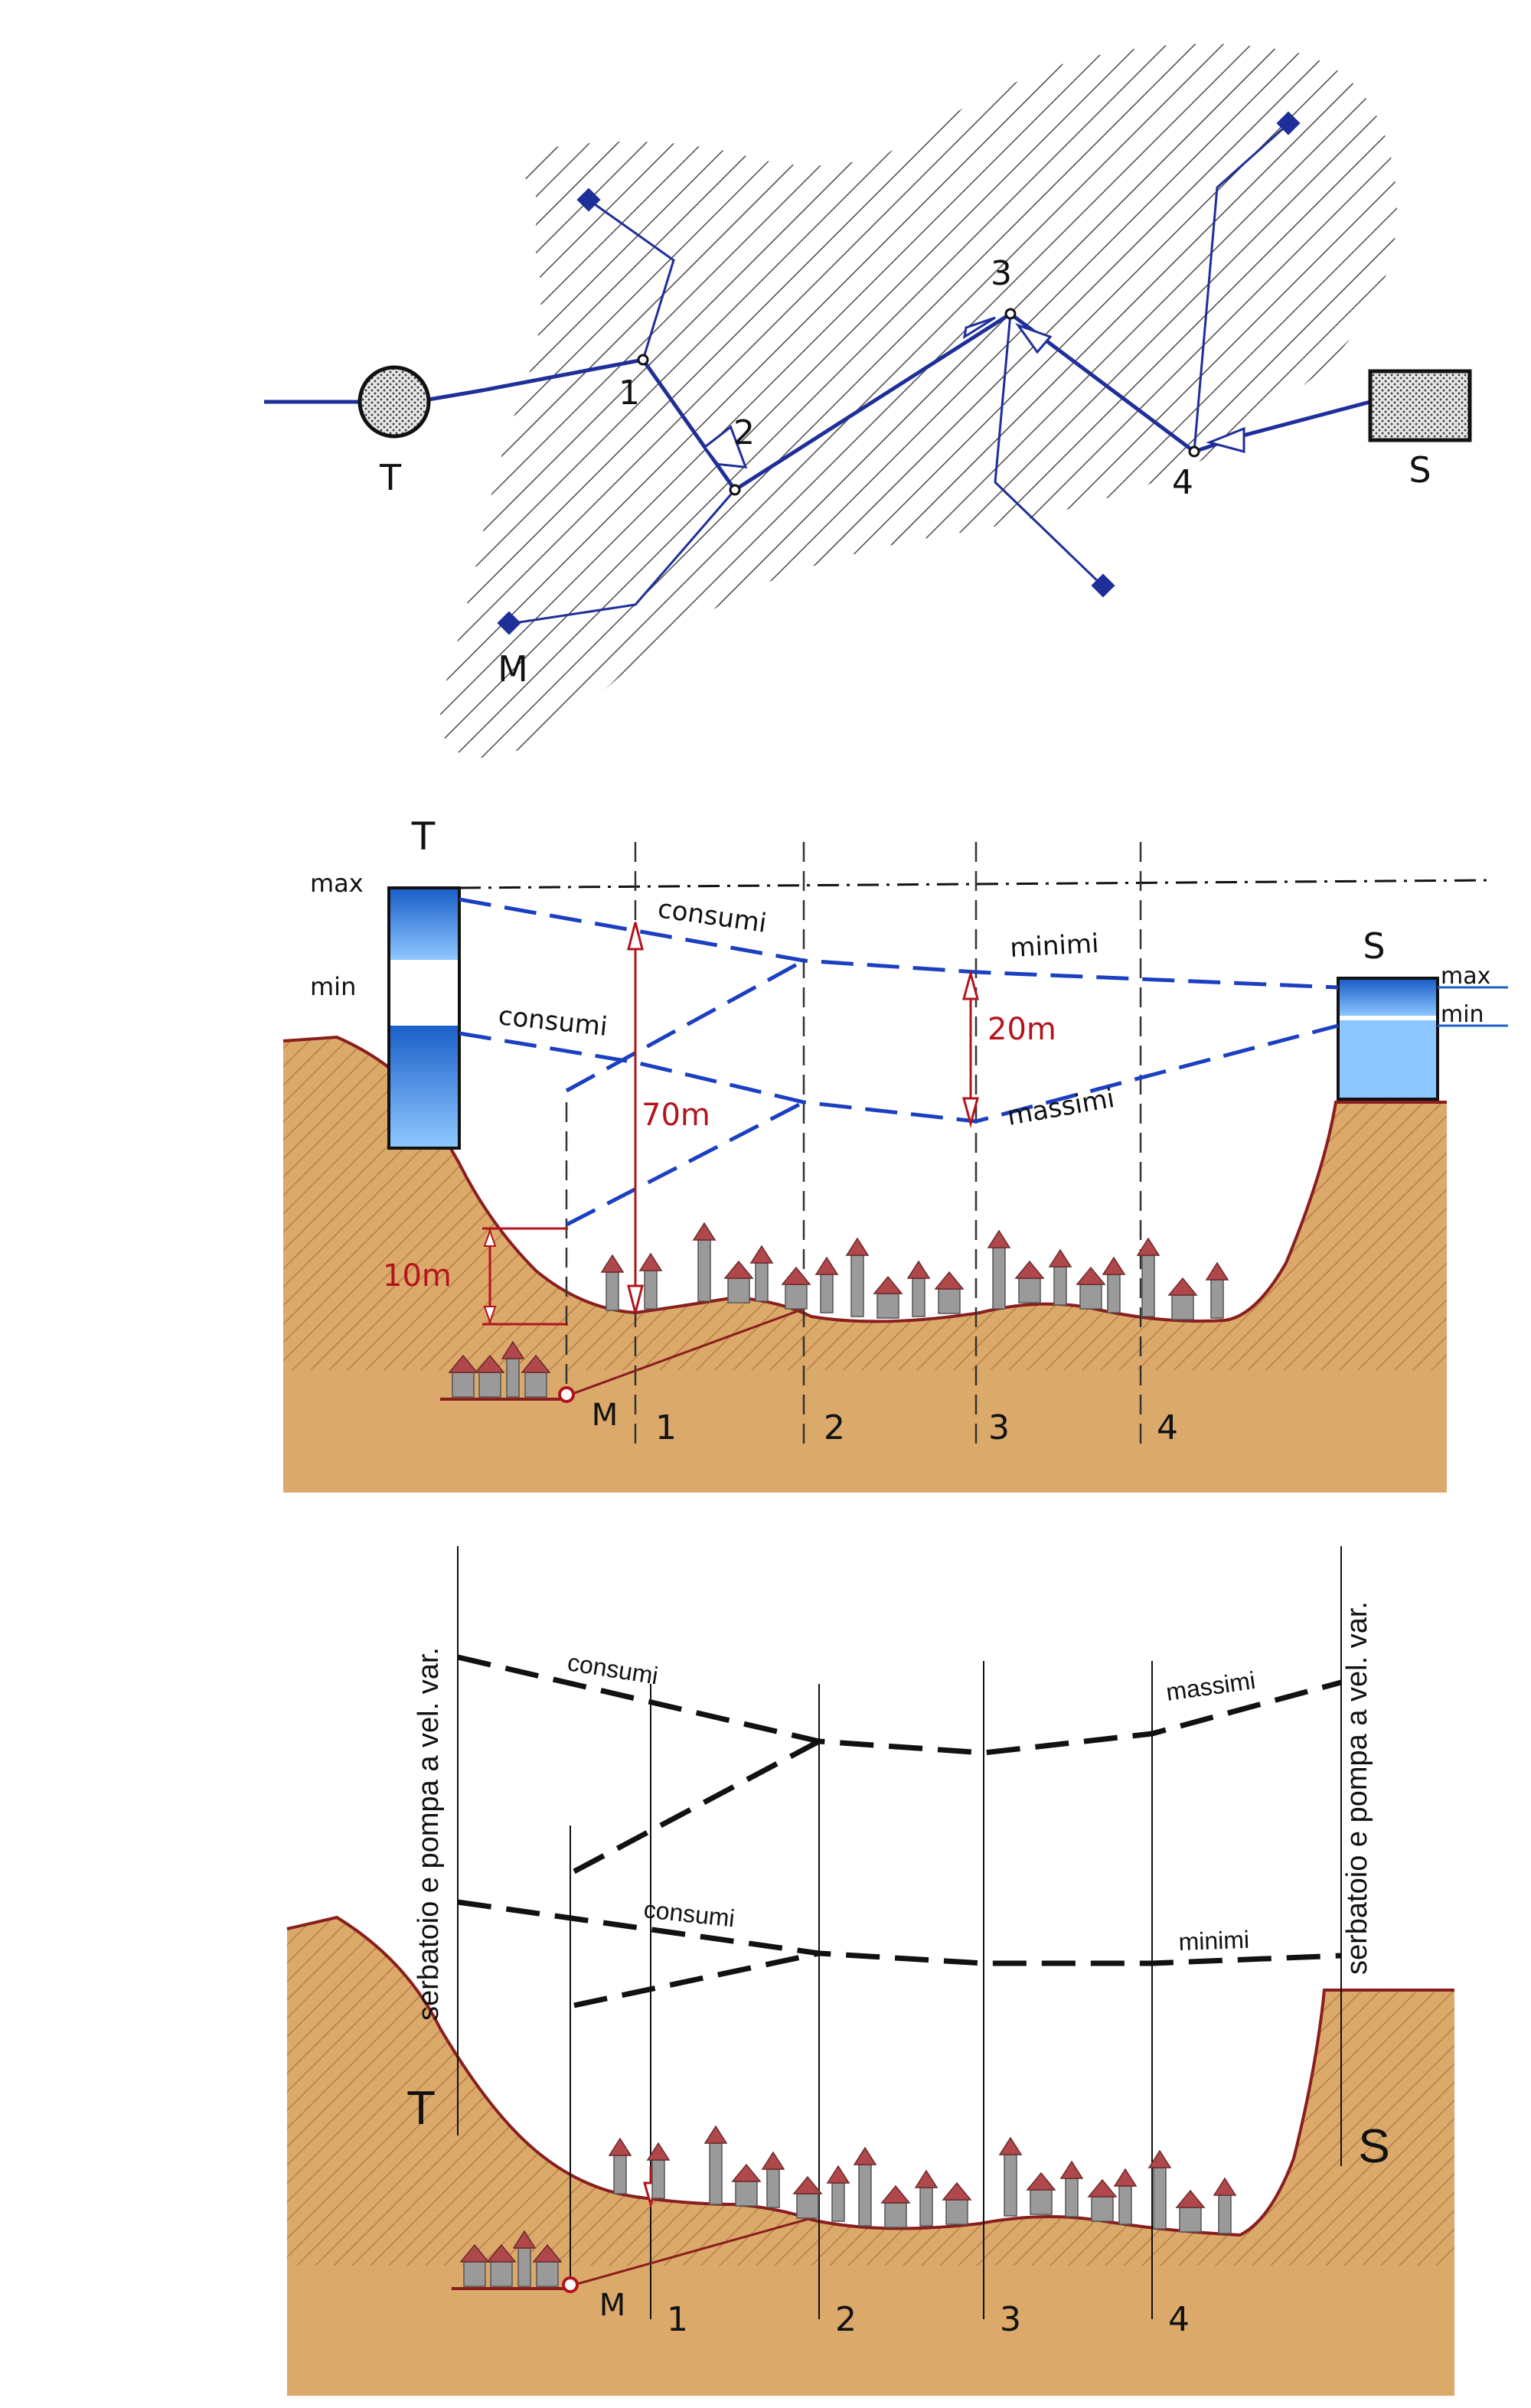  What do you see at coordinates (1010, 2319) in the screenshot?
I see `label-section-3-p2: 3` at bounding box center [1010, 2319].